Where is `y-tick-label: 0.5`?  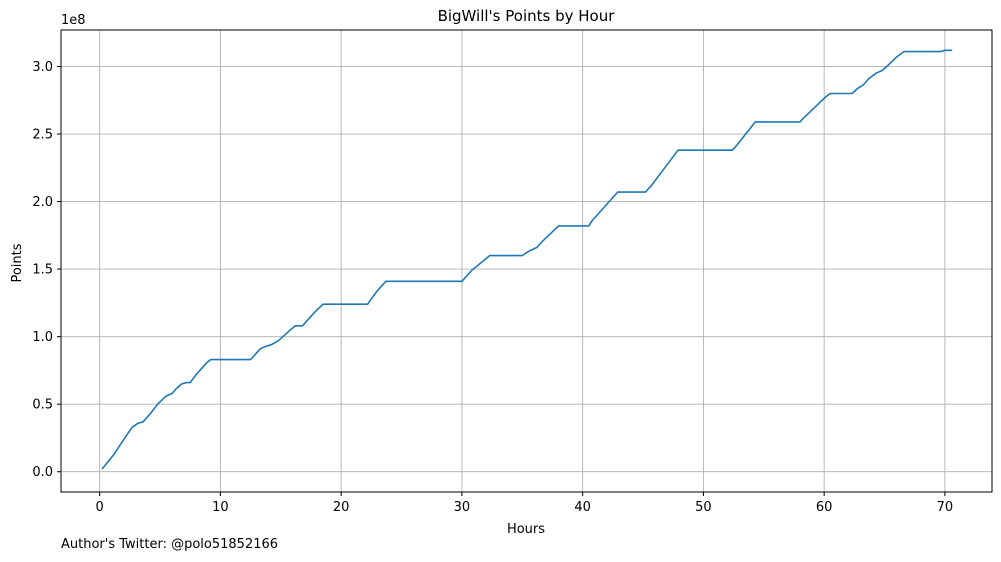 y-tick-label: 0.5 is located at coordinates (42, 405).